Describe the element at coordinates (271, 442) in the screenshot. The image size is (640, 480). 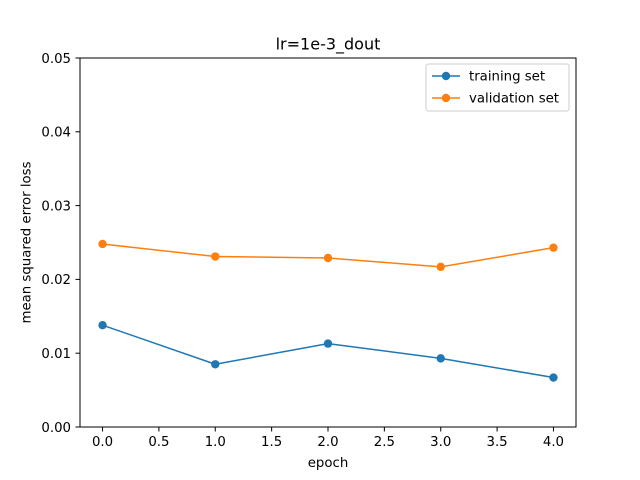
I see `x-tick-label: 1.5` at that location.